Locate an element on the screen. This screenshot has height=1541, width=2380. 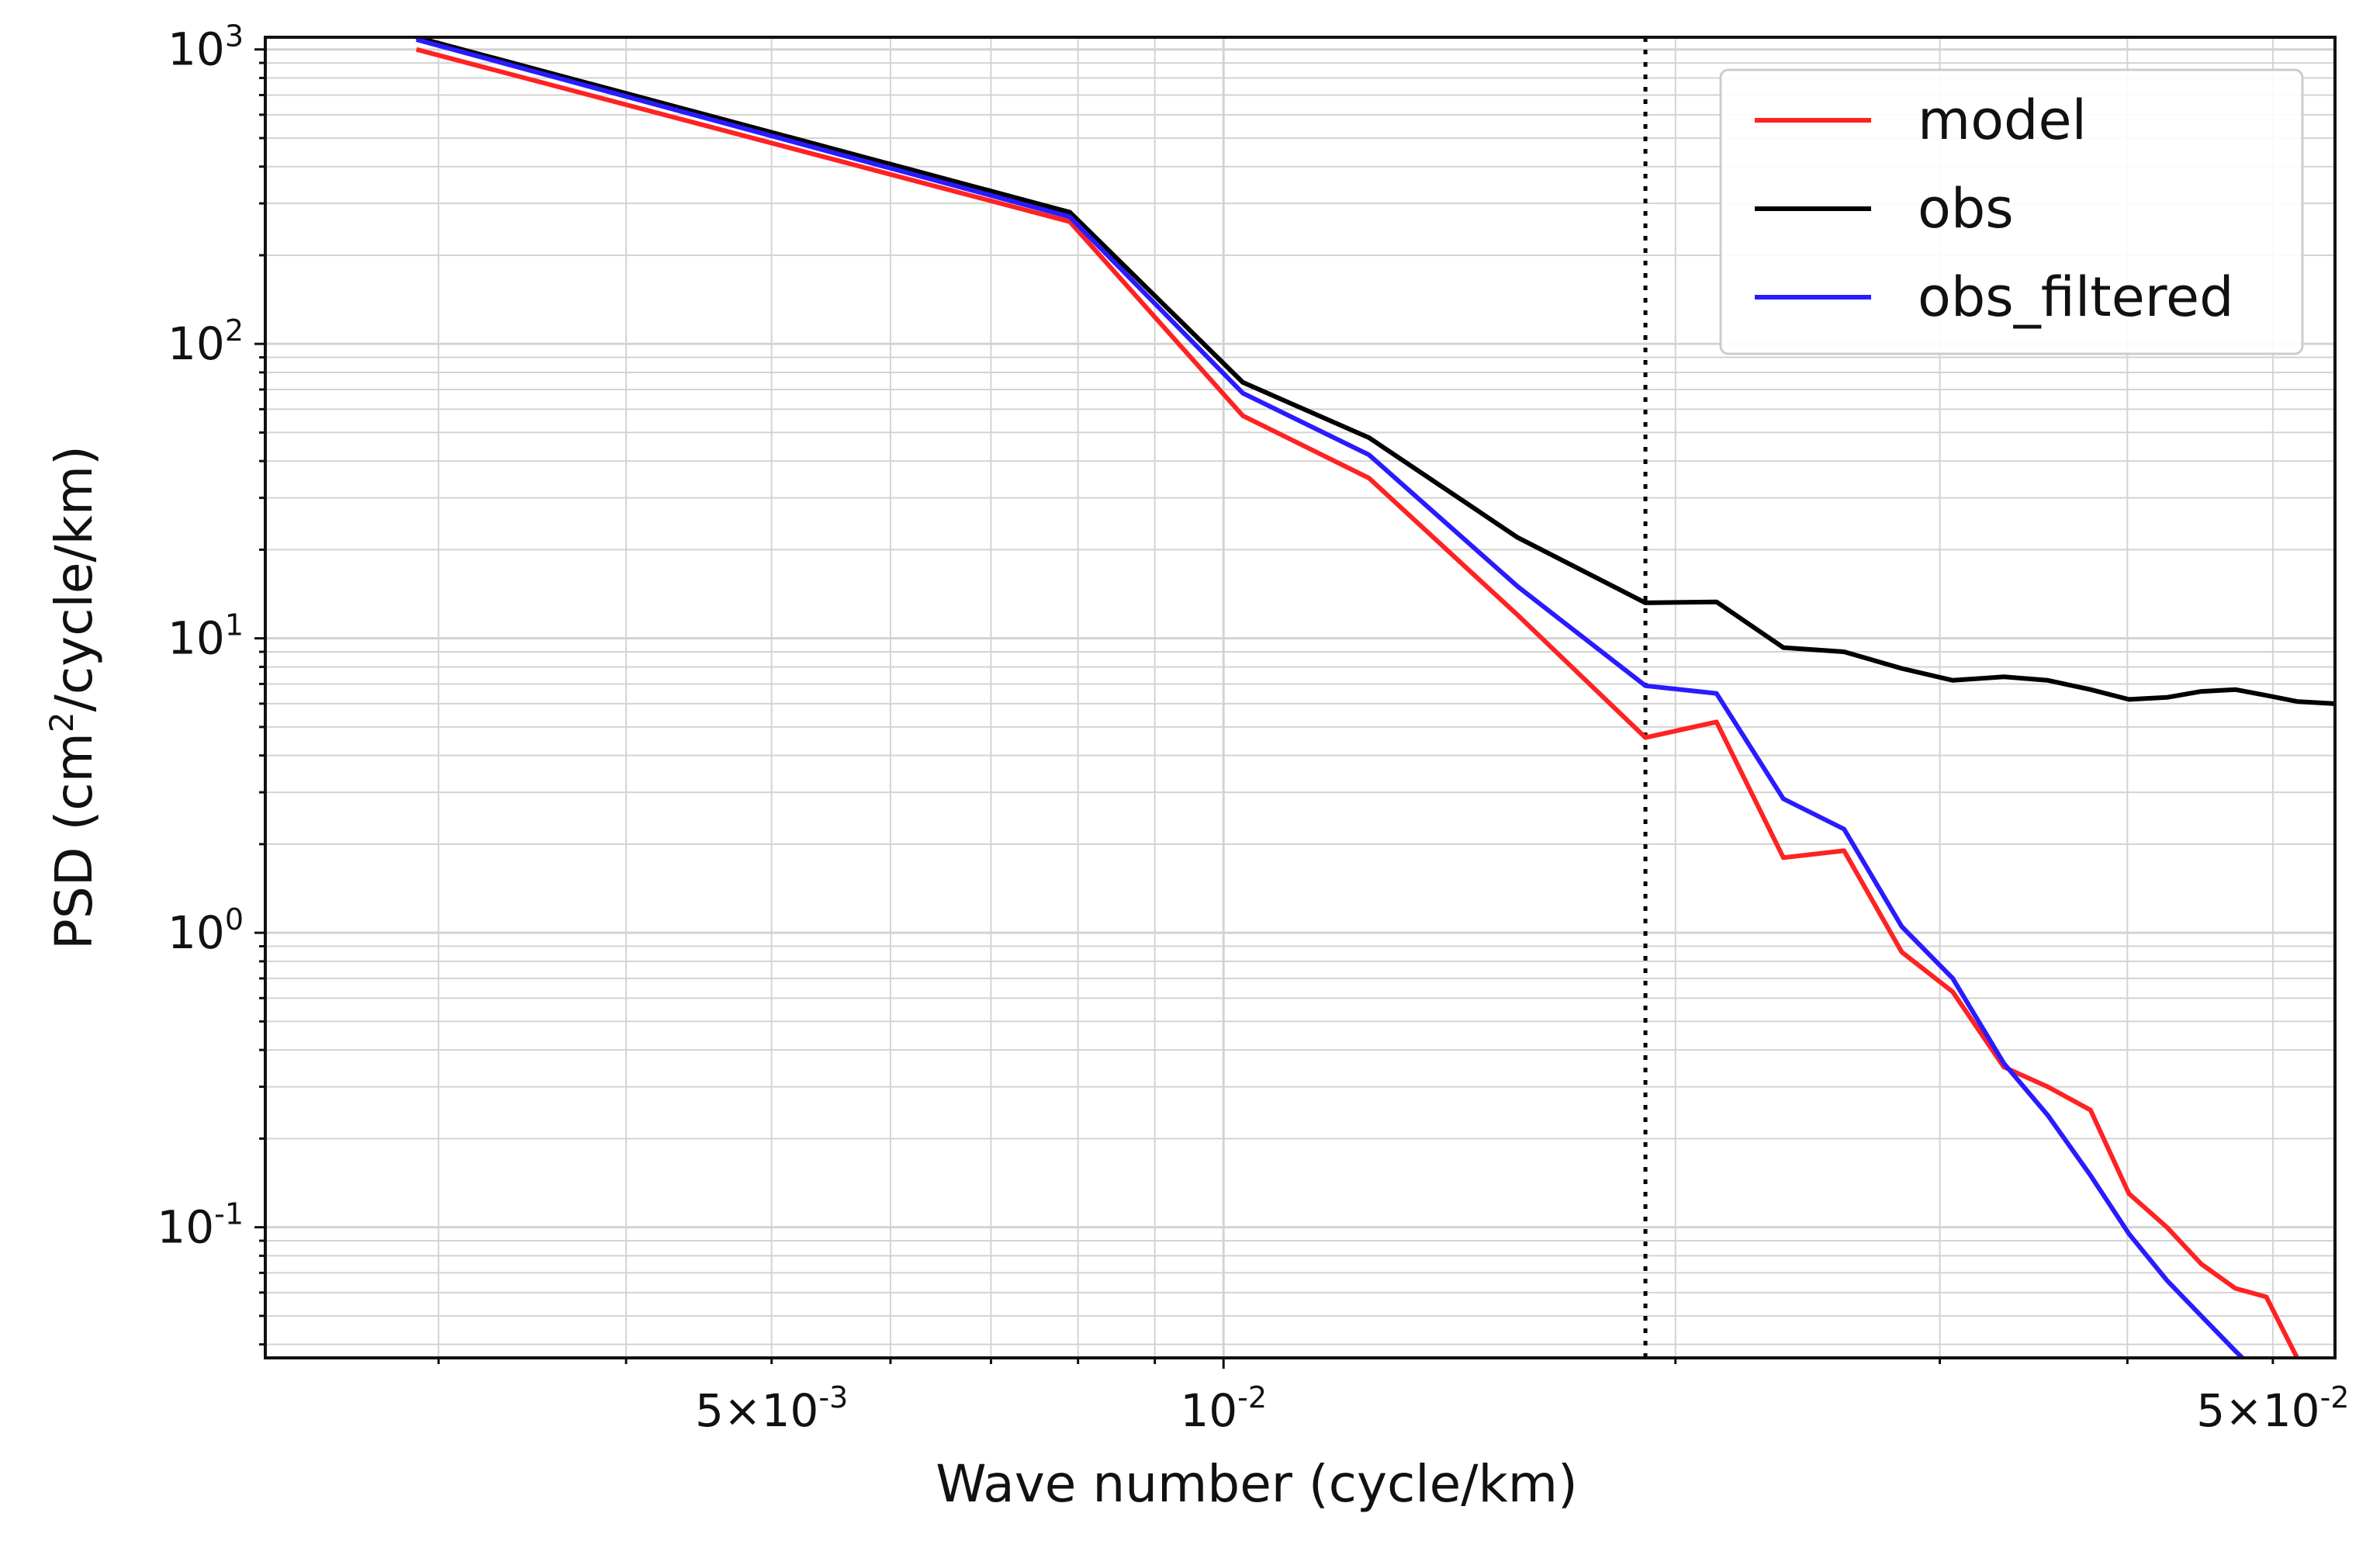
y-tick-label: 10⁻¹ is located at coordinates (201, 1225).